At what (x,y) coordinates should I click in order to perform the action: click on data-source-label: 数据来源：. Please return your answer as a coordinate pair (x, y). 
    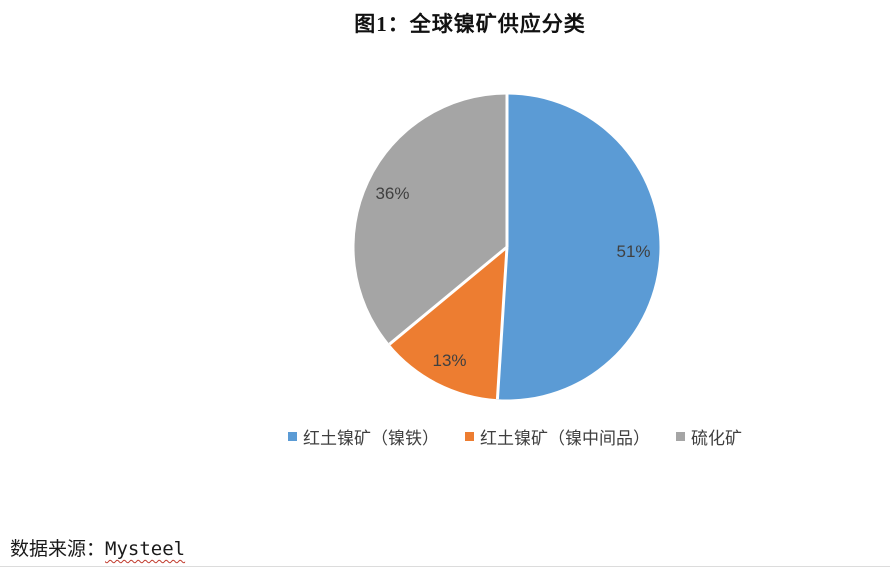
    Looking at the image, I should click on (58, 549).